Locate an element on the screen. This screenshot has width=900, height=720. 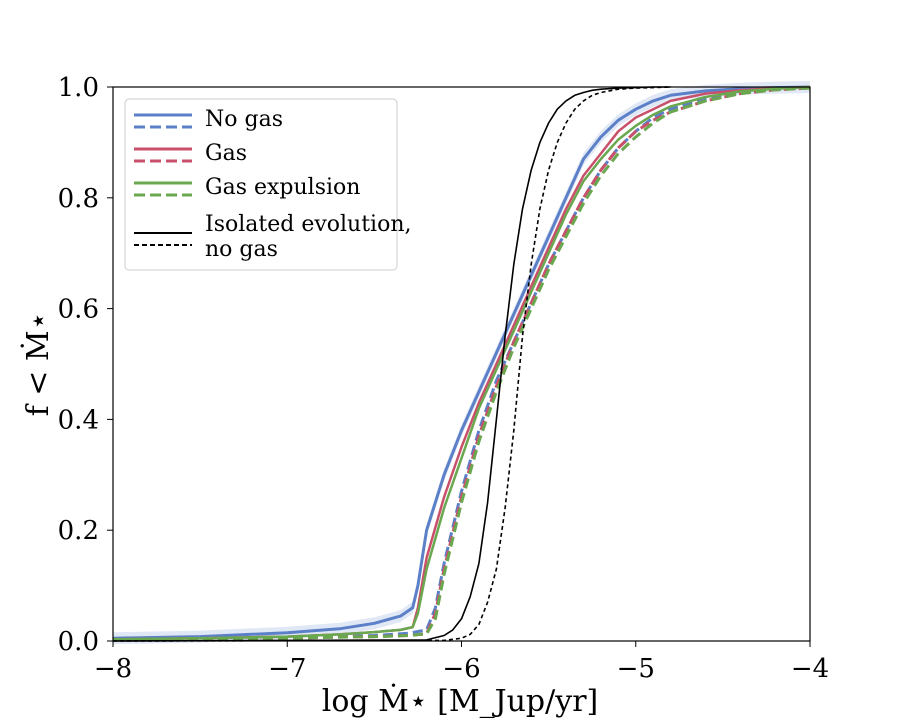
legend-label-isolated-line2: no gas is located at coordinates (241, 249).